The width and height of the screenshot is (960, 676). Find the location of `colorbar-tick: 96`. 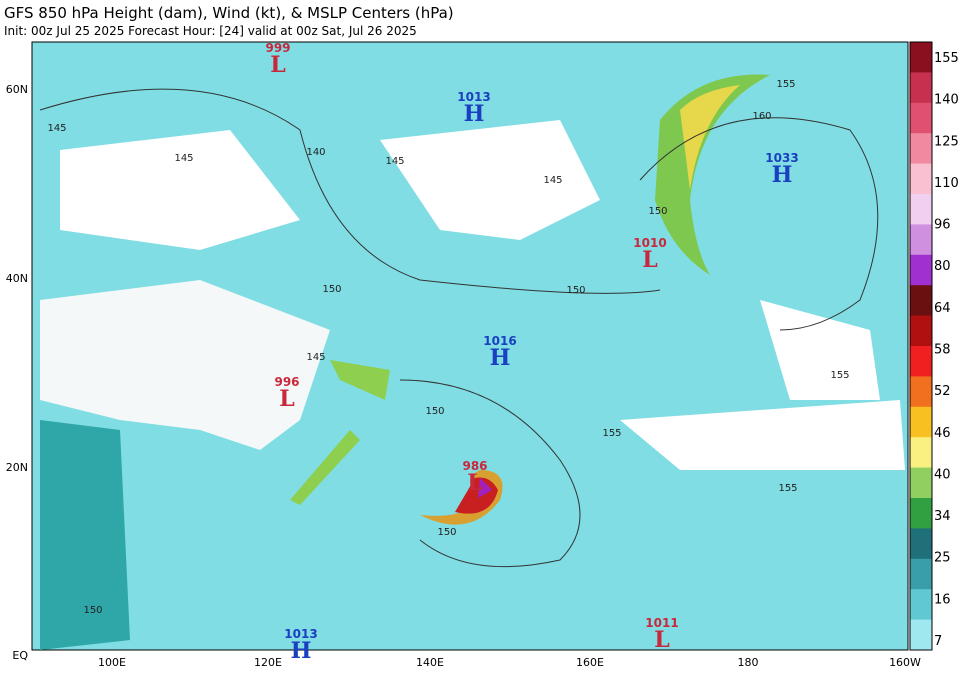

colorbar-tick: 96 is located at coordinates (942, 225).